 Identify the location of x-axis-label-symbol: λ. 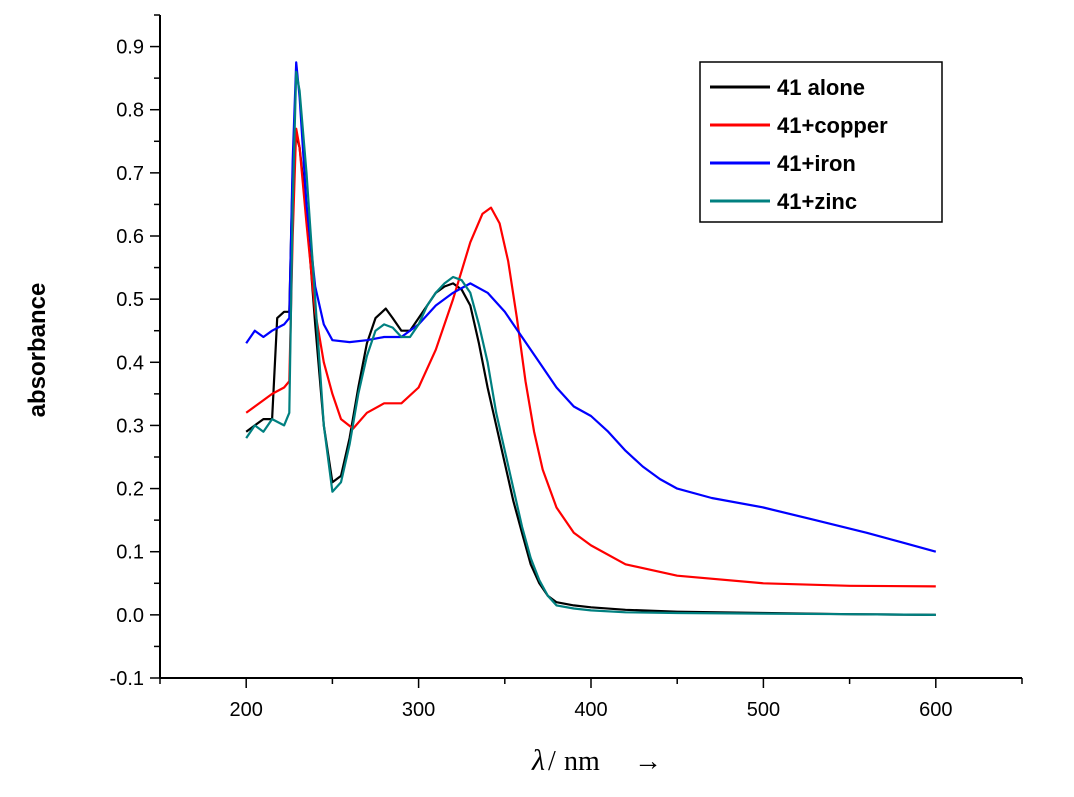
(538, 760).